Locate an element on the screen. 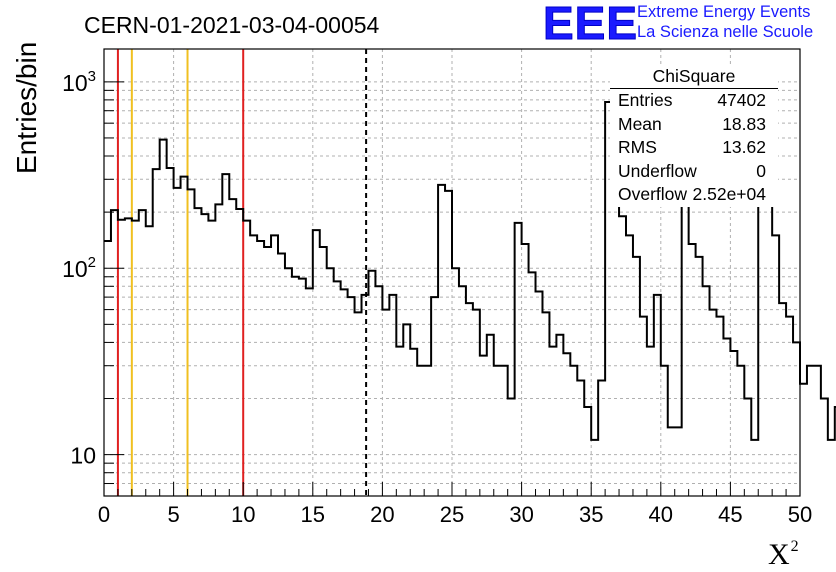  x-tick-label: 40 is located at coordinates (661, 514).